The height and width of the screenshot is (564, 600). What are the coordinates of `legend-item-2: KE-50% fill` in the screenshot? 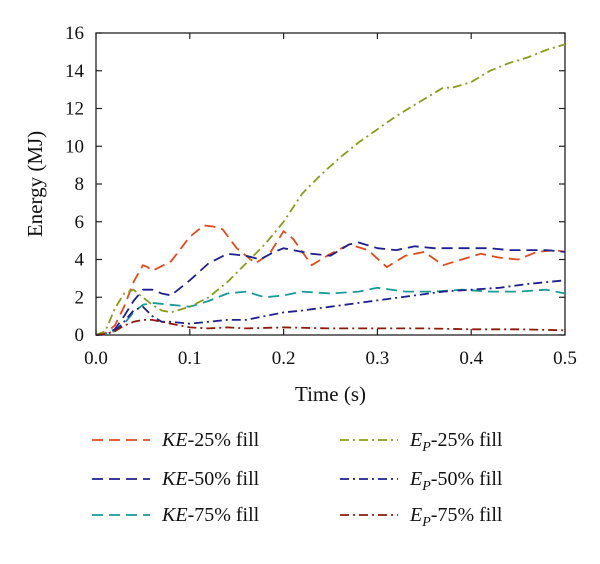 It's located at (176, 479).